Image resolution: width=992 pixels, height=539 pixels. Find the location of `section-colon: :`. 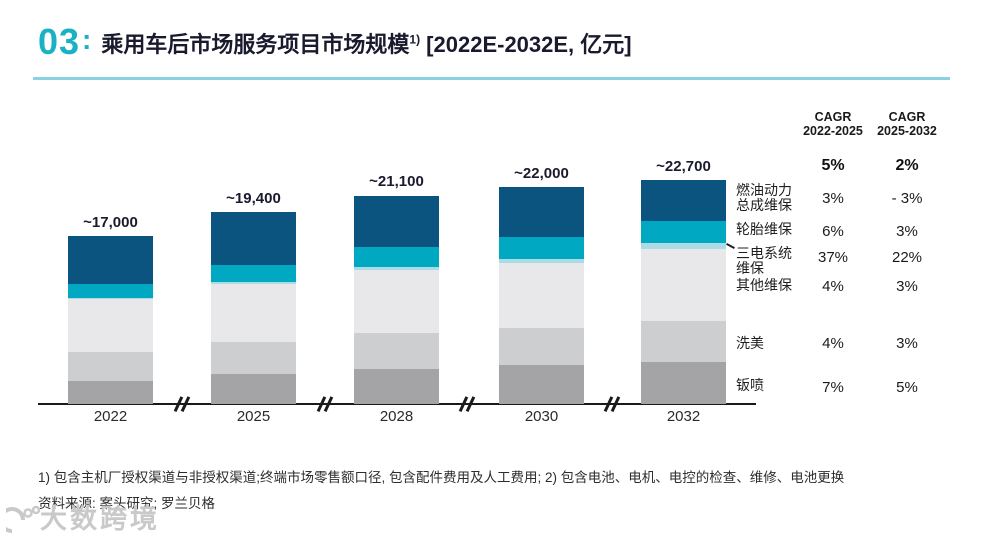

section-colon: : is located at coordinates (87, 39).